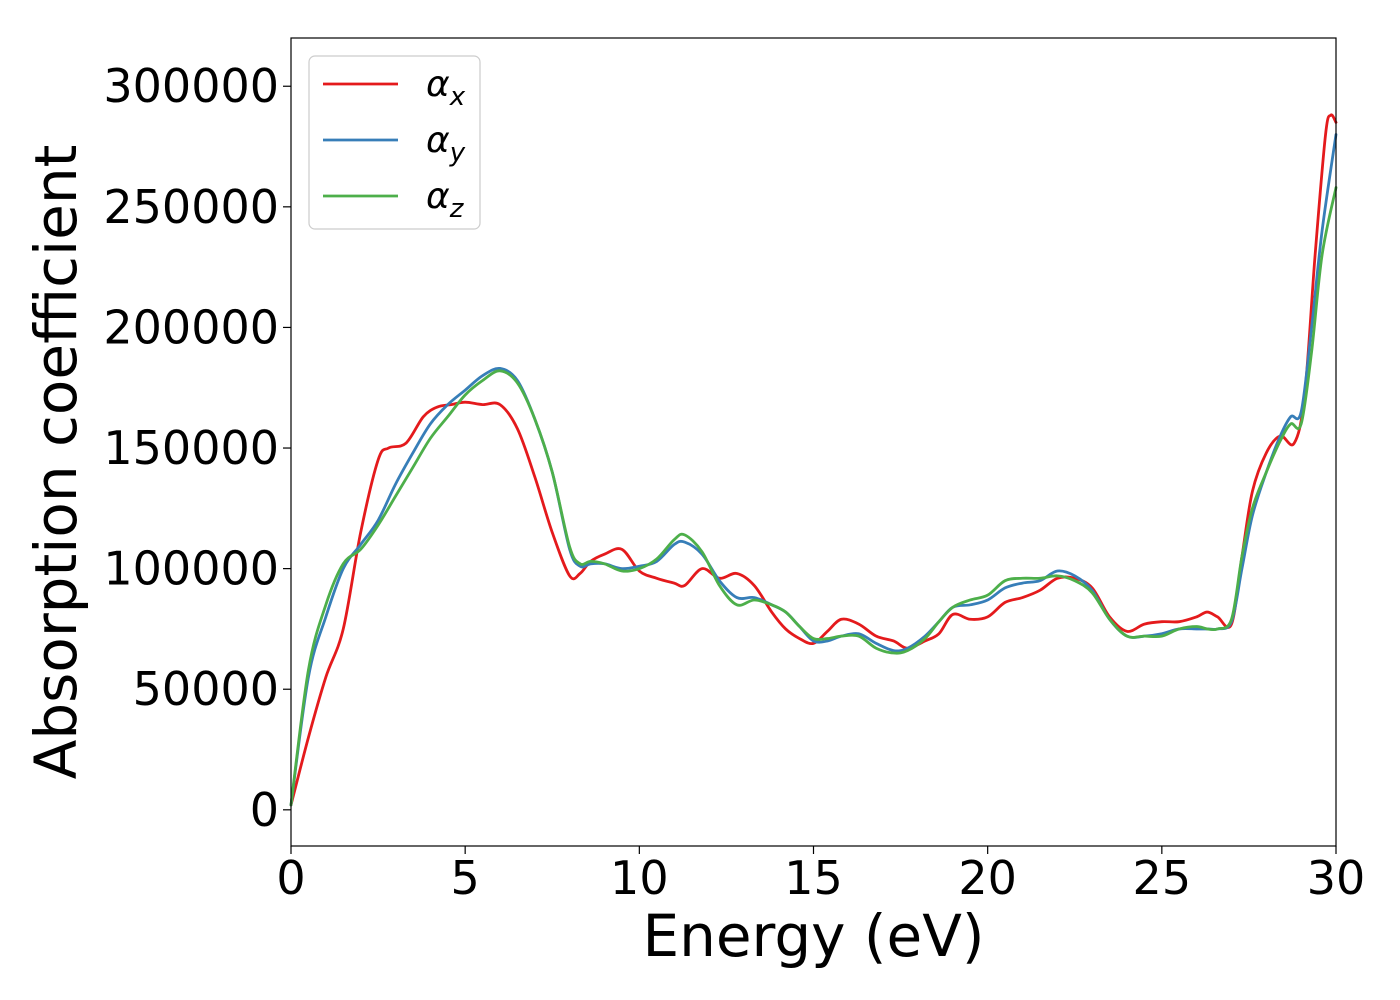 This screenshot has height=1000, width=1400. Describe the element at coordinates (191, 569) in the screenshot. I see `y-tick-label: 100000` at that location.